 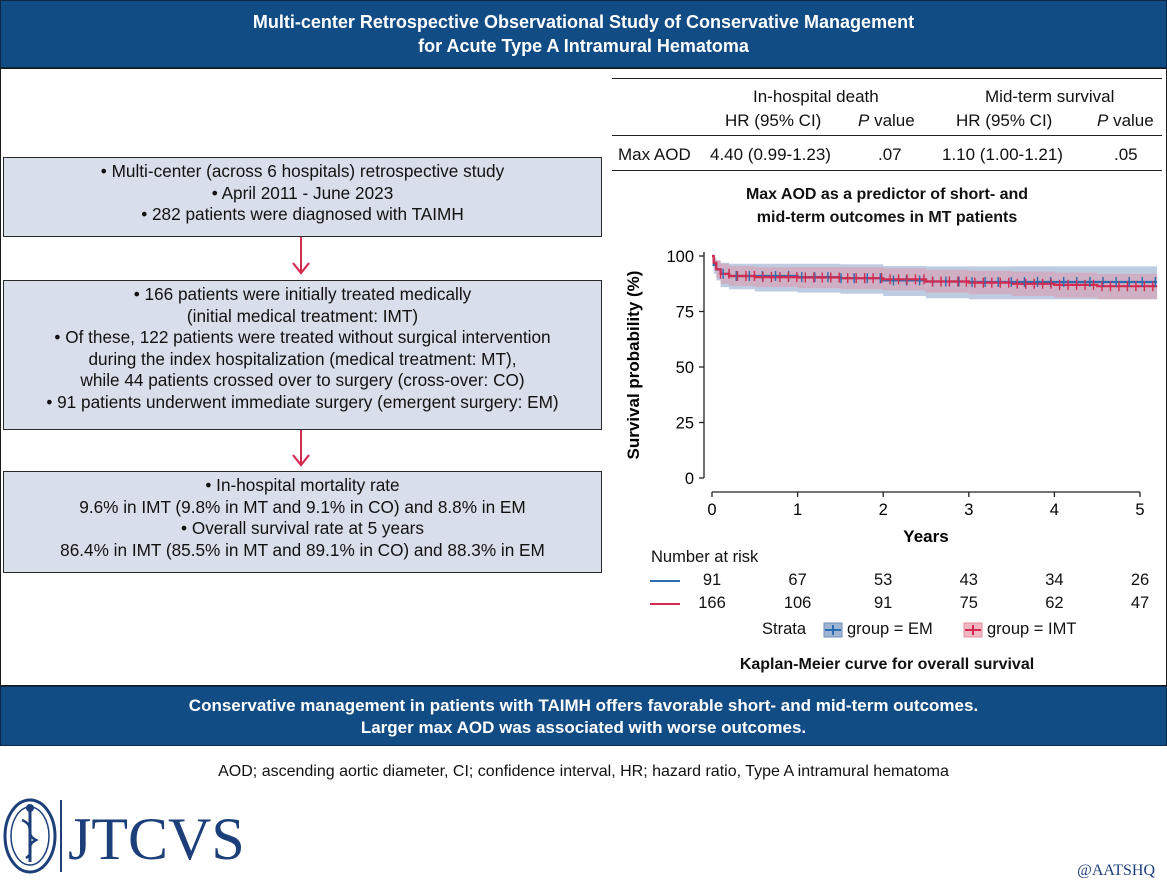 I want to click on x-tick-label: 5, so click(x=1139, y=510).